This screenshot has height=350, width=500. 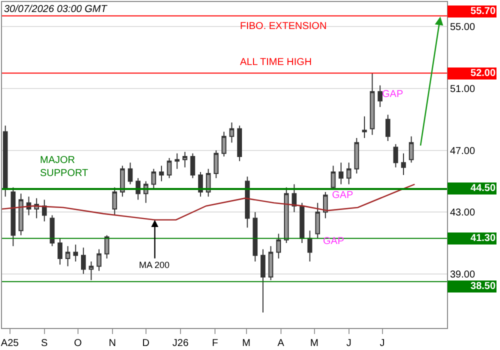 I want to click on x-tick-label: J26, so click(x=180, y=343).